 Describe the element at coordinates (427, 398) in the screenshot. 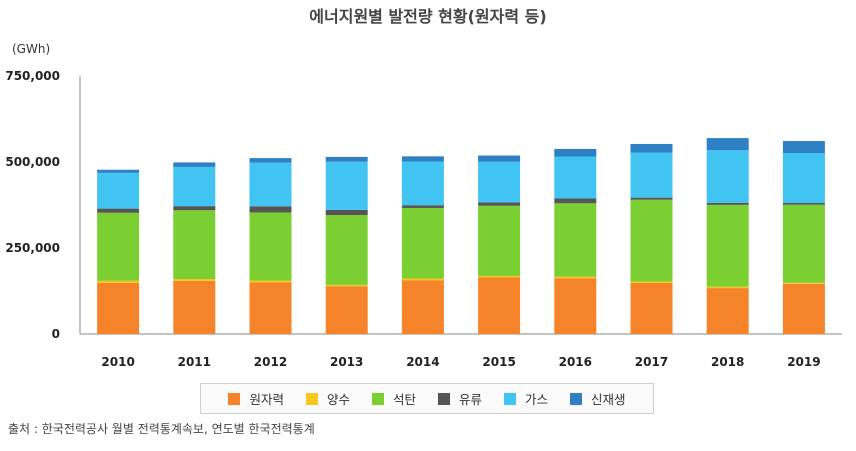

I see `legend: 원자력 양수 석탄 유류 가스 신재생` at that location.